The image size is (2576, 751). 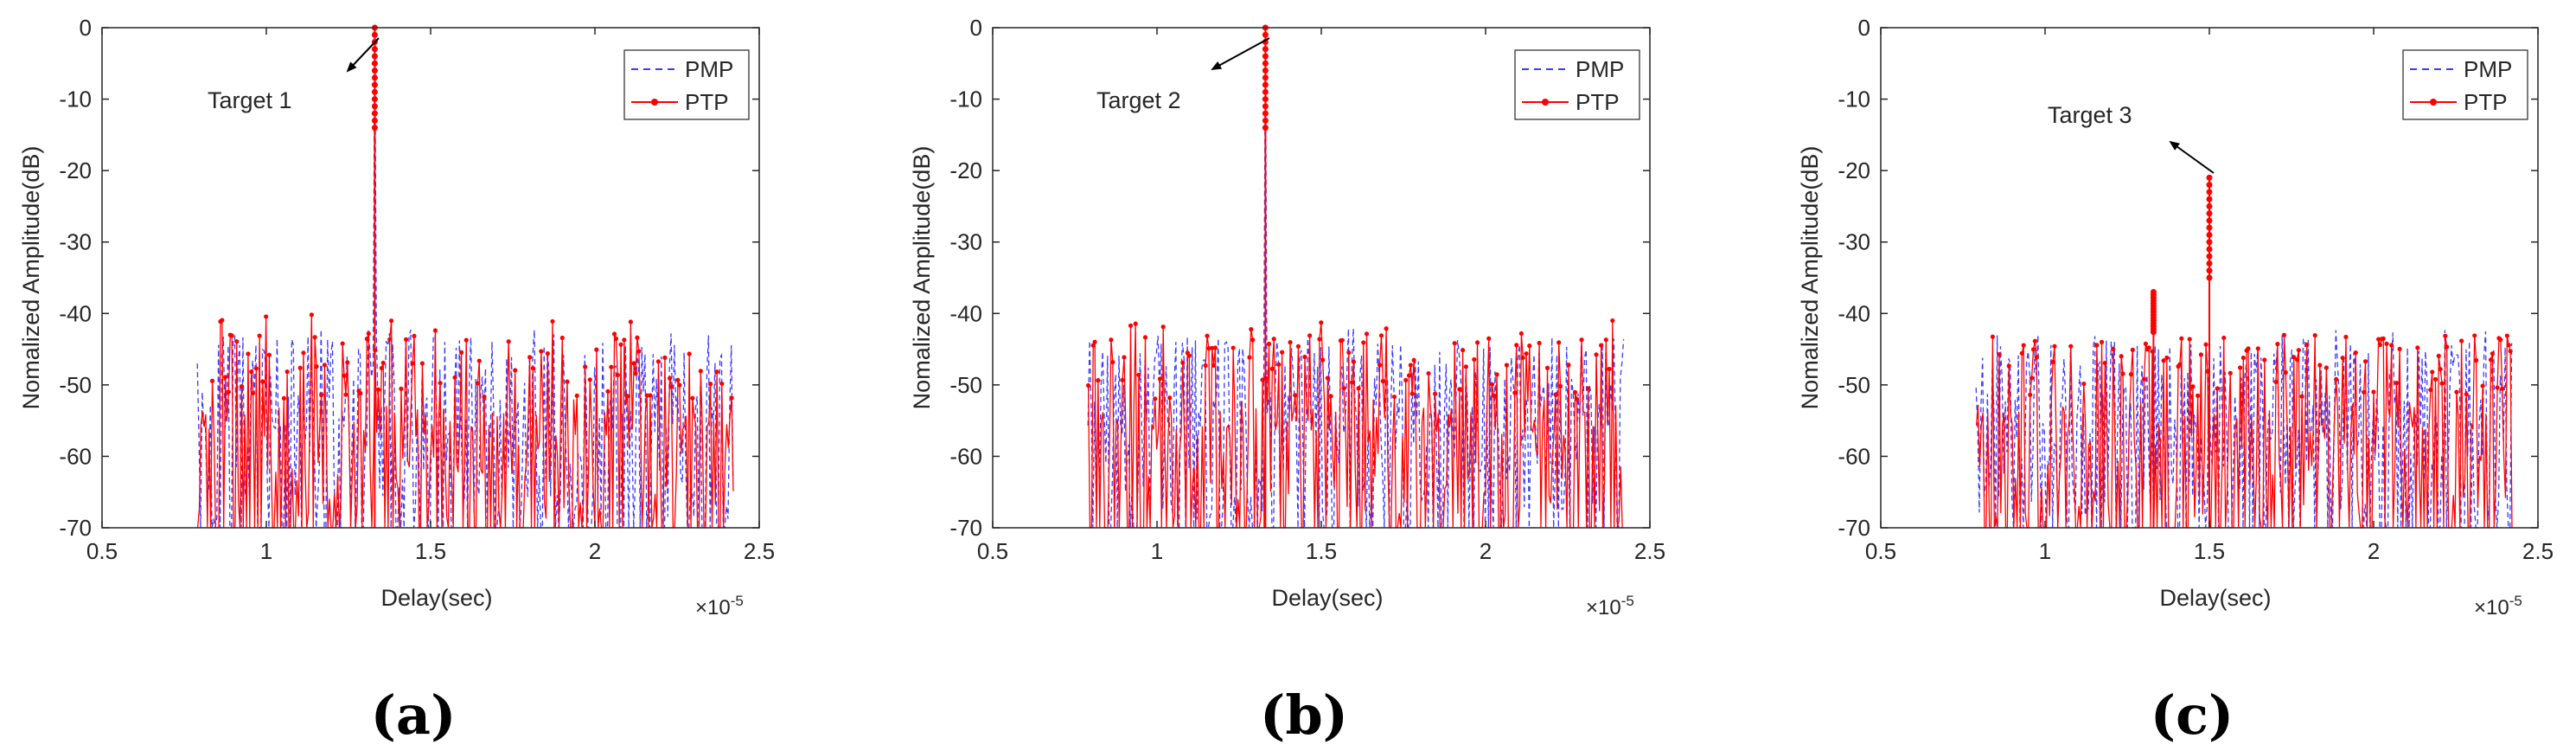 What do you see at coordinates (2215, 598) in the screenshot?
I see `panel-c-xlabel: Delay(sec)` at bounding box center [2215, 598].